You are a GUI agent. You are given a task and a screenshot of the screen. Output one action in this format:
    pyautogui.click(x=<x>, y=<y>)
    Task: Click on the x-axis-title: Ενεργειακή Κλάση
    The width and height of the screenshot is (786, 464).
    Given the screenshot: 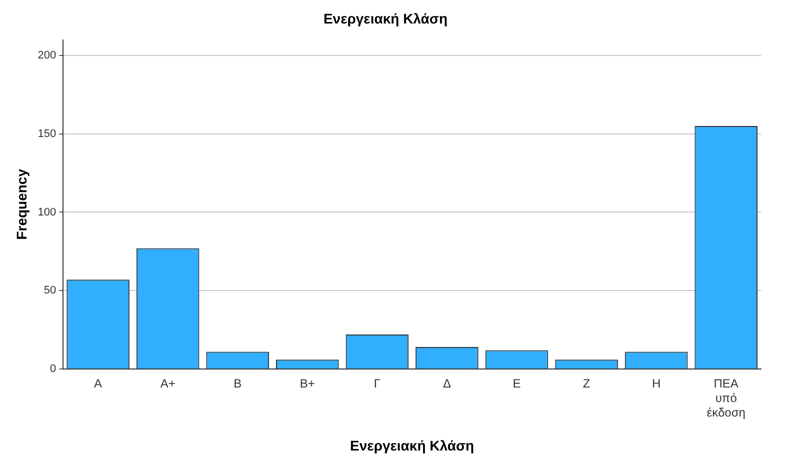 What is the action you would take?
    pyautogui.click(x=412, y=445)
    